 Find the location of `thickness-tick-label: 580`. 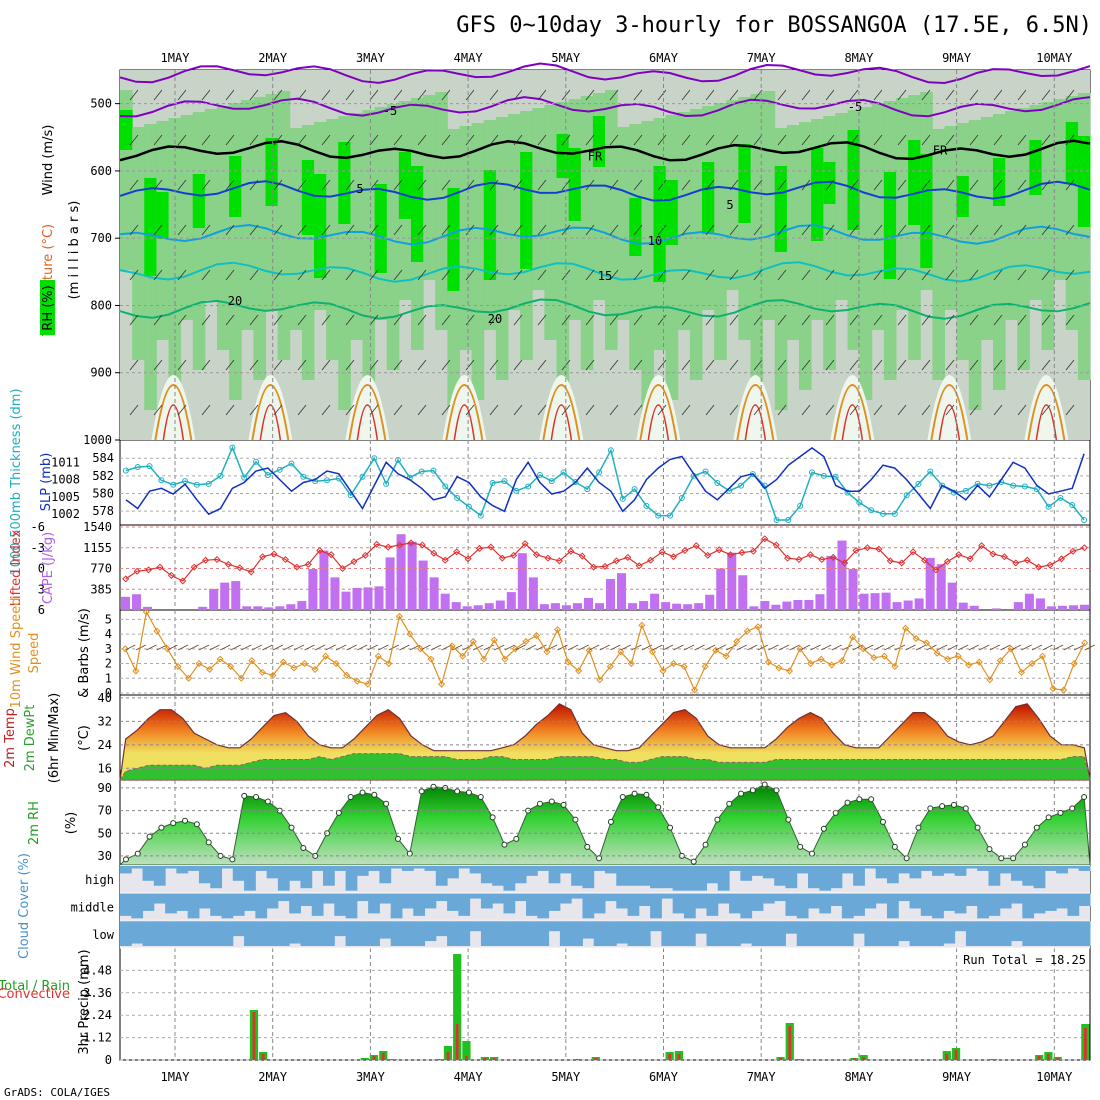

thickness-tick-label: 580 is located at coordinates (103, 494).